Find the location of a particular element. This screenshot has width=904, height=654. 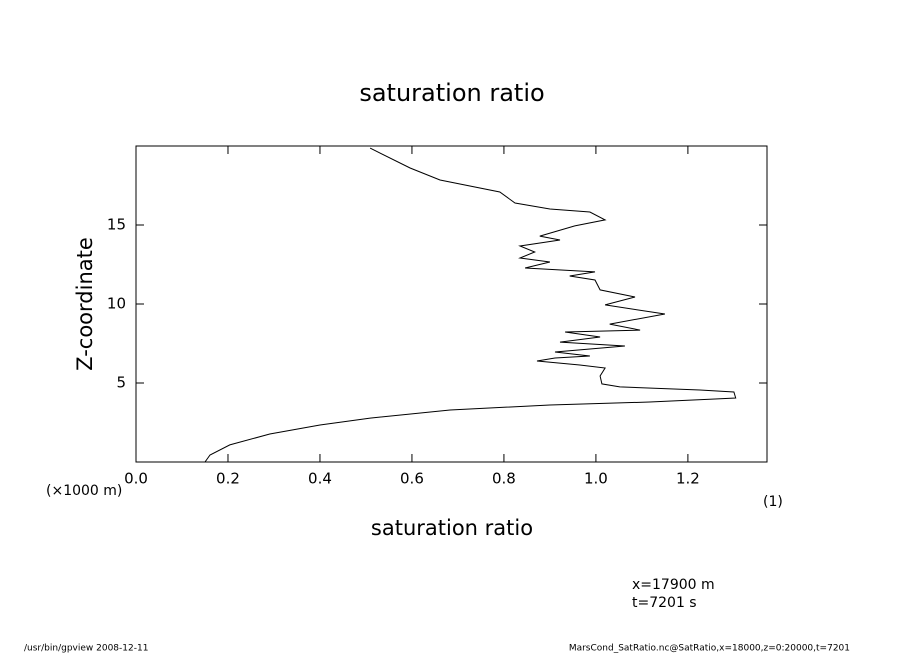

x-tick-label: 0.2 is located at coordinates (228, 479).